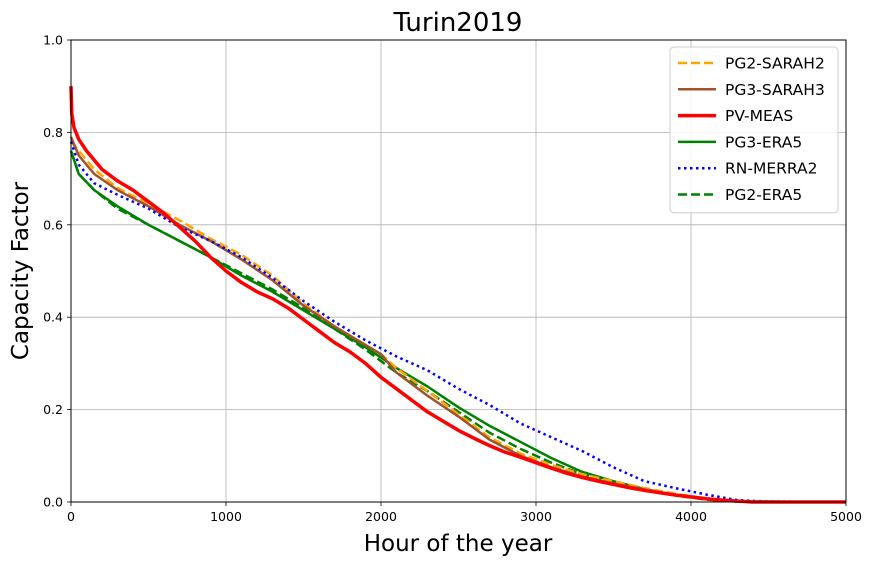 Image resolution: width=873 pixels, height=565 pixels. Describe the element at coordinates (21, 270) in the screenshot. I see `y-axis-label: Capacity Factor` at that location.